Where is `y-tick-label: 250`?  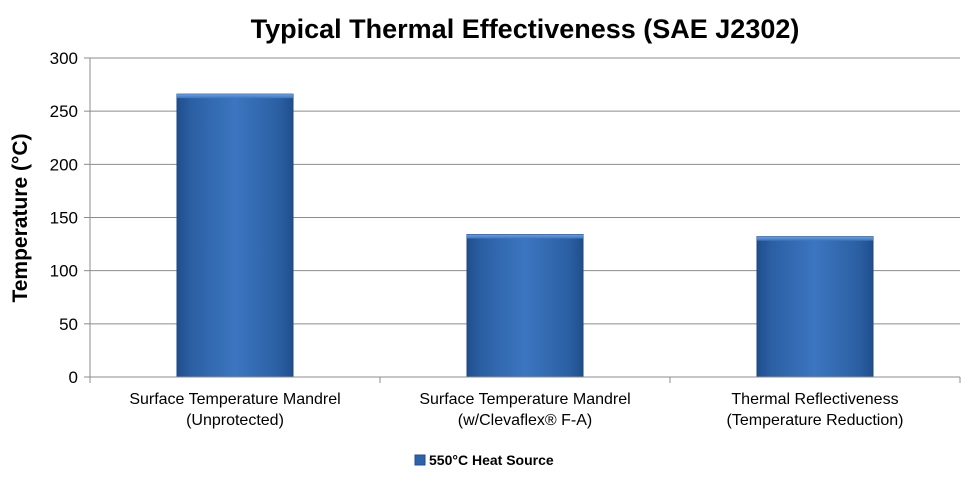 y-tick-label: 250 is located at coordinates (64, 111).